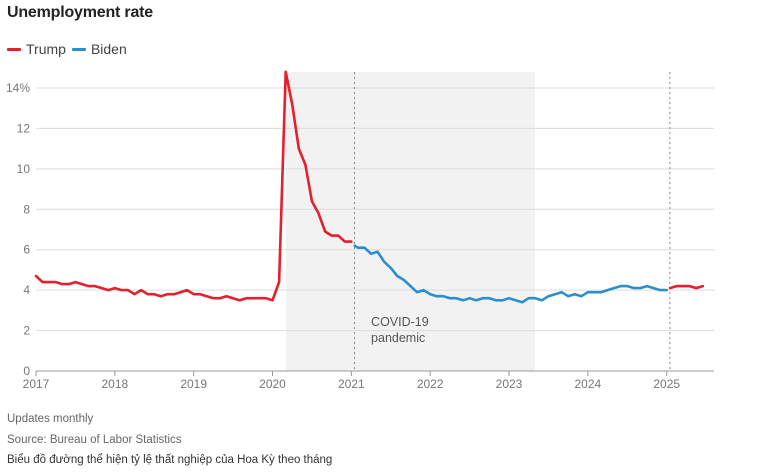  I want to click on x-tick-label: 2022, so click(430, 384).